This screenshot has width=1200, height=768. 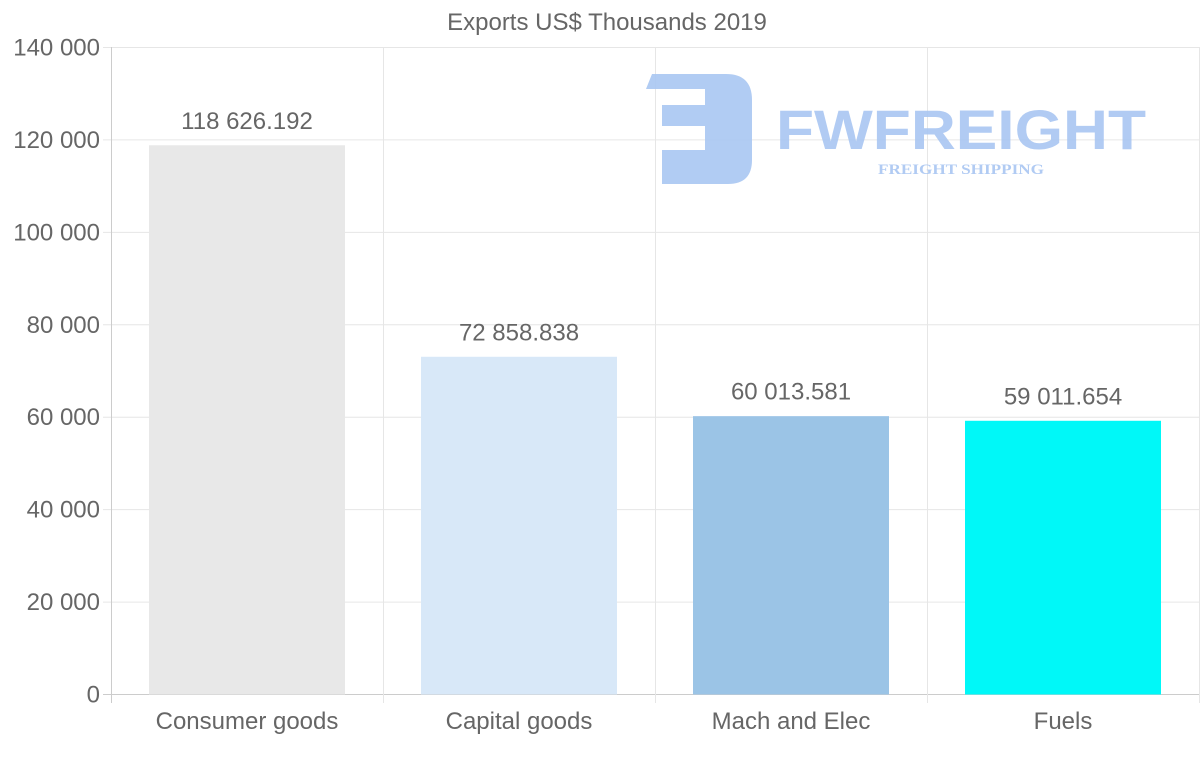 What do you see at coordinates (247, 121) in the screenshot?
I see `data-label: 118 626.192` at bounding box center [247, 121].